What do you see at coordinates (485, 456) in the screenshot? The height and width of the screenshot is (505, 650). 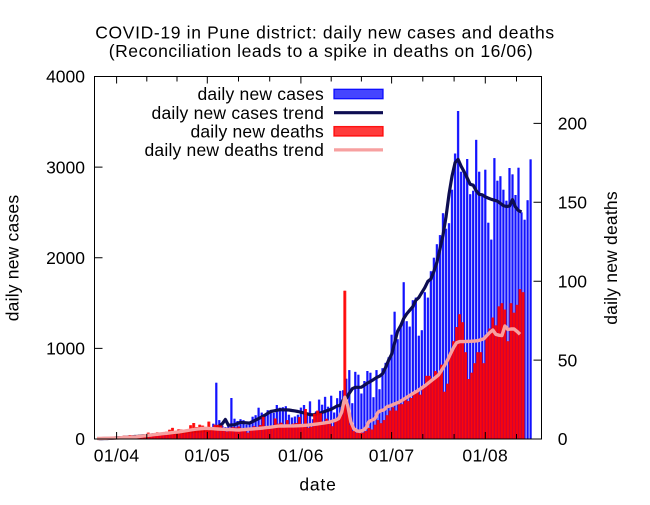 I see `svg-text: 01/08` at bounding box center [485, 456].